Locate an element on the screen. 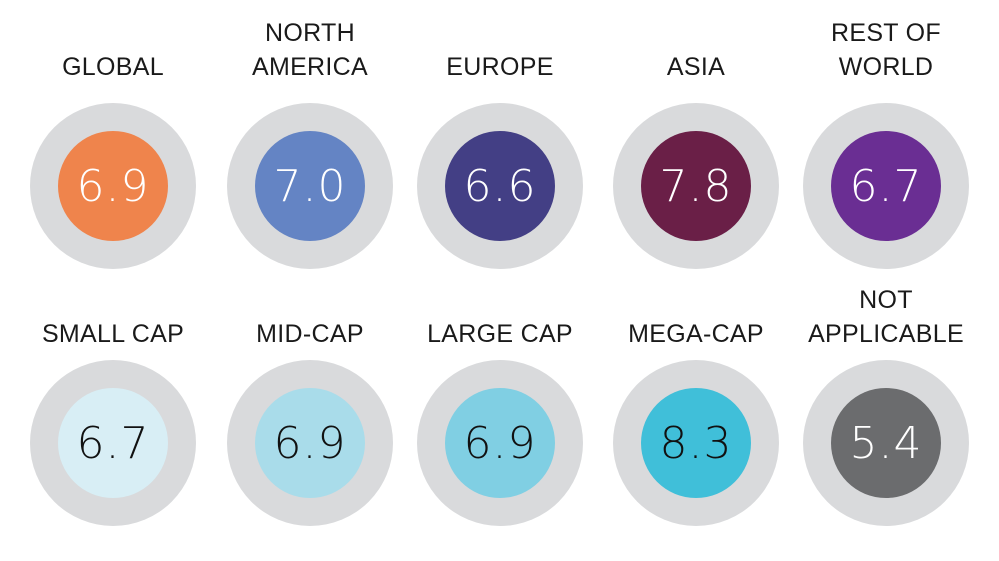 This screenshot has height=561, width=999. score-value: 5.4 is located at coordinates (886, 443).